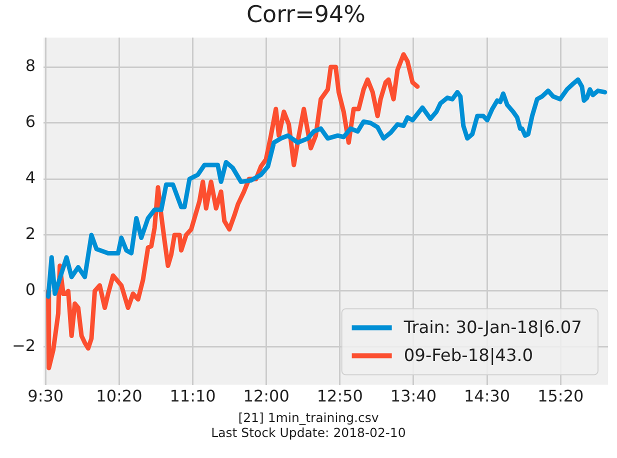 The height and width of the screenshot is (458, 617). Describe the element at coordinates (46, 396) in the screenshot. I see `x-tick-label: 9:30` at that location.